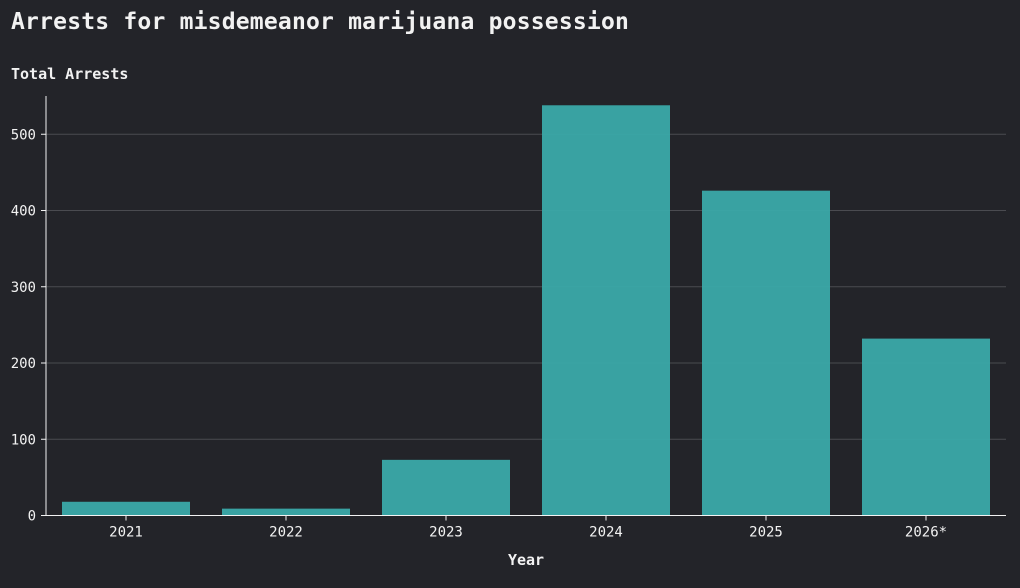  What do you see at coordinates (766, 533) in the screenshot?
I see `x-tick-label: 2025` at bounding box center [766, 533].